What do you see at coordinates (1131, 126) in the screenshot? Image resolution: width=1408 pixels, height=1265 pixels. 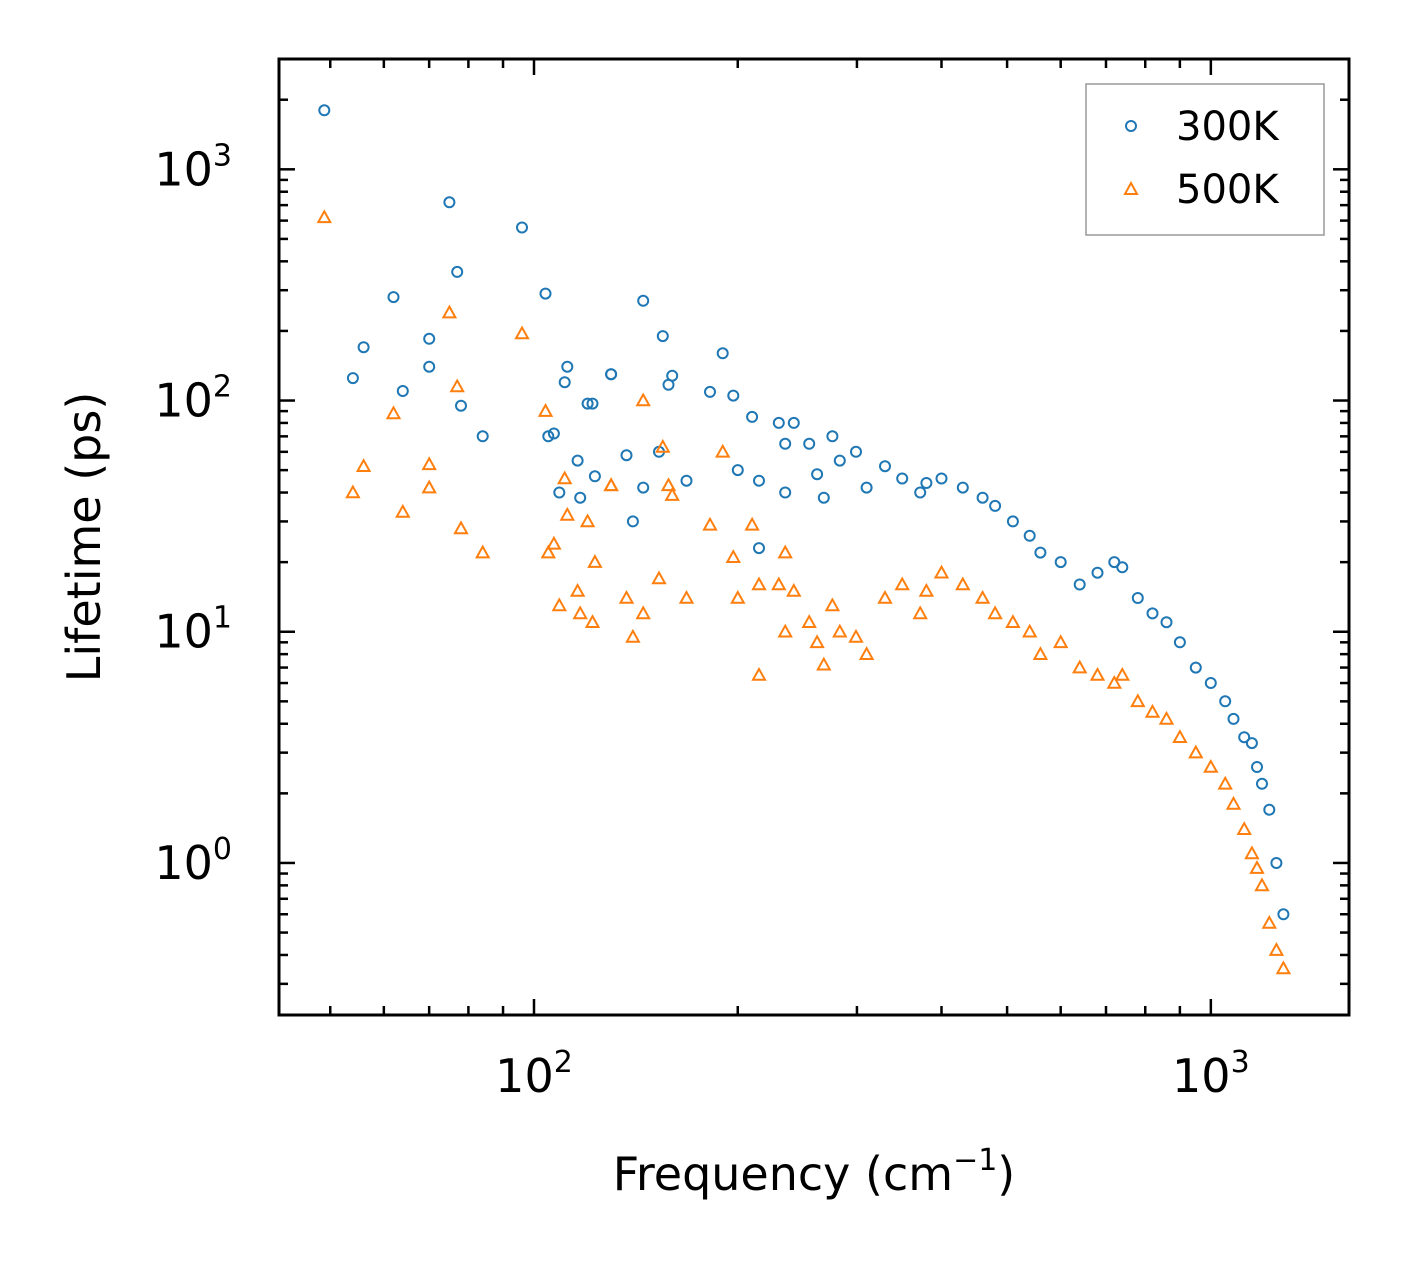 I see `legend-marker-300K` at bounding box center [1131, 126].